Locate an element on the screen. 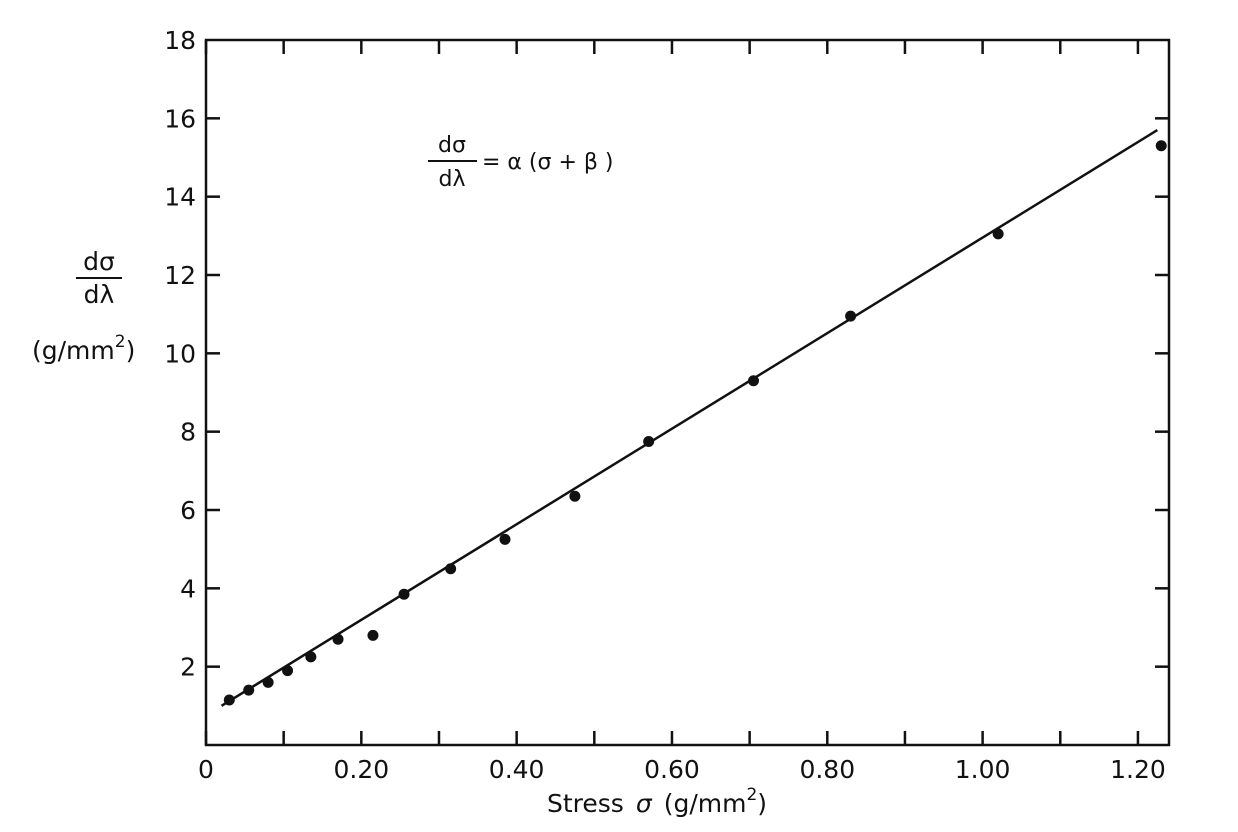 This screenshot has width=1238, height=832. y-tick-label-7: 16 is located at coordinates (180, 118).